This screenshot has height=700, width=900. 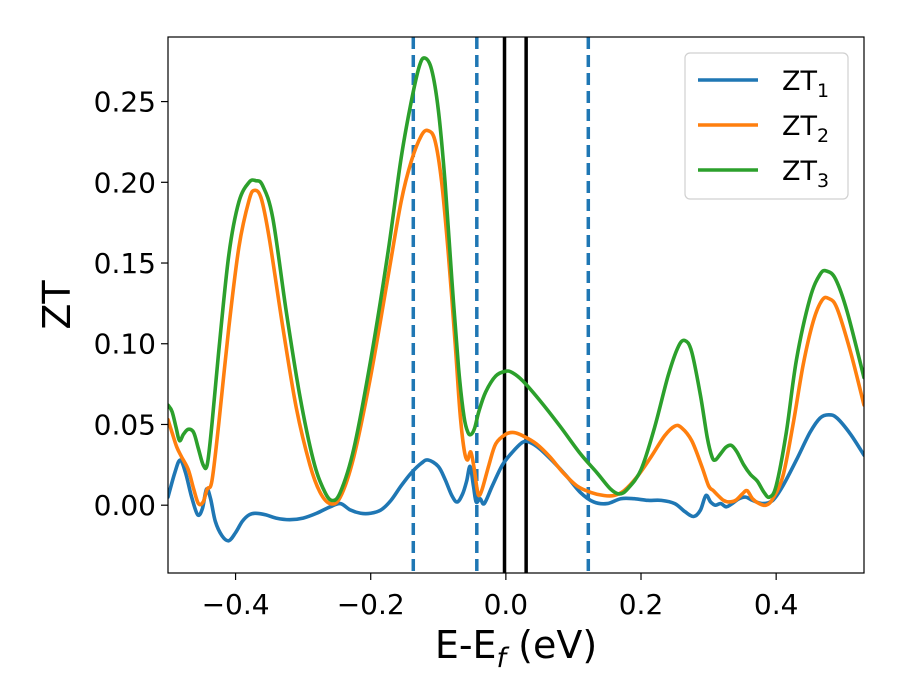 What do you see at coordinates (125, 182) in the screenshot?
I see `y-tick-label: 0.20` at bounding box center [125, 182].